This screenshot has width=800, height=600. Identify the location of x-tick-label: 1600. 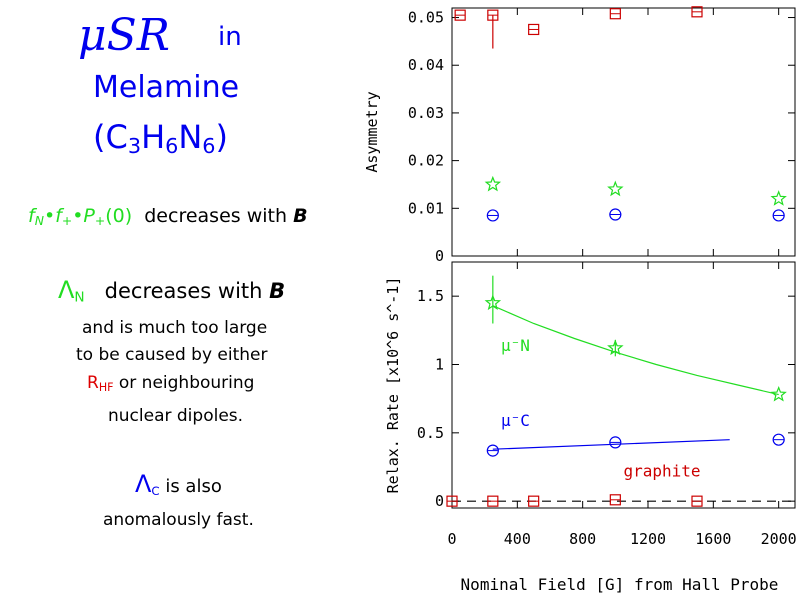
(713, 539).